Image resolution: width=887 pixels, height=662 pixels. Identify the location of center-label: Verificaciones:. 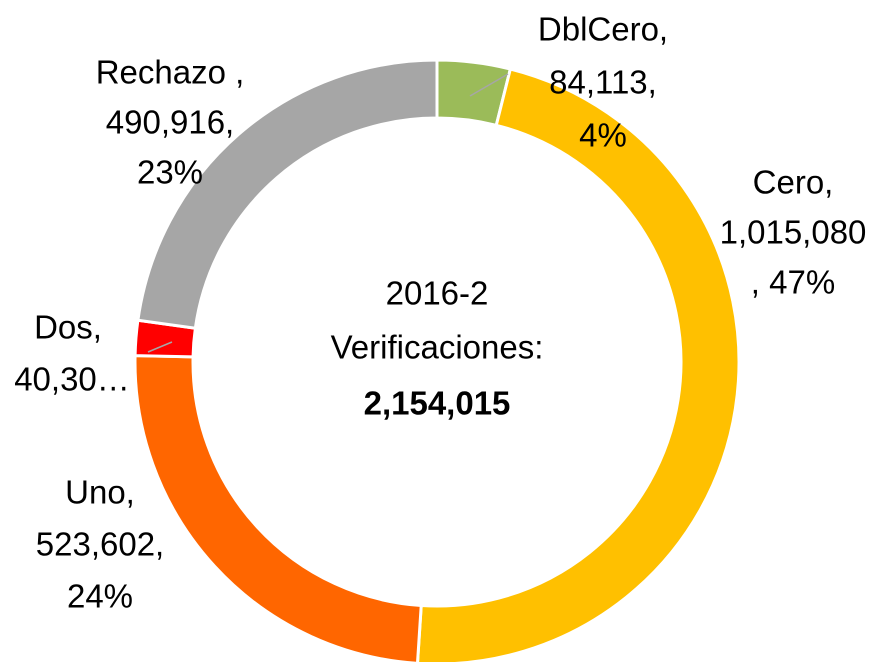
(437, 347).